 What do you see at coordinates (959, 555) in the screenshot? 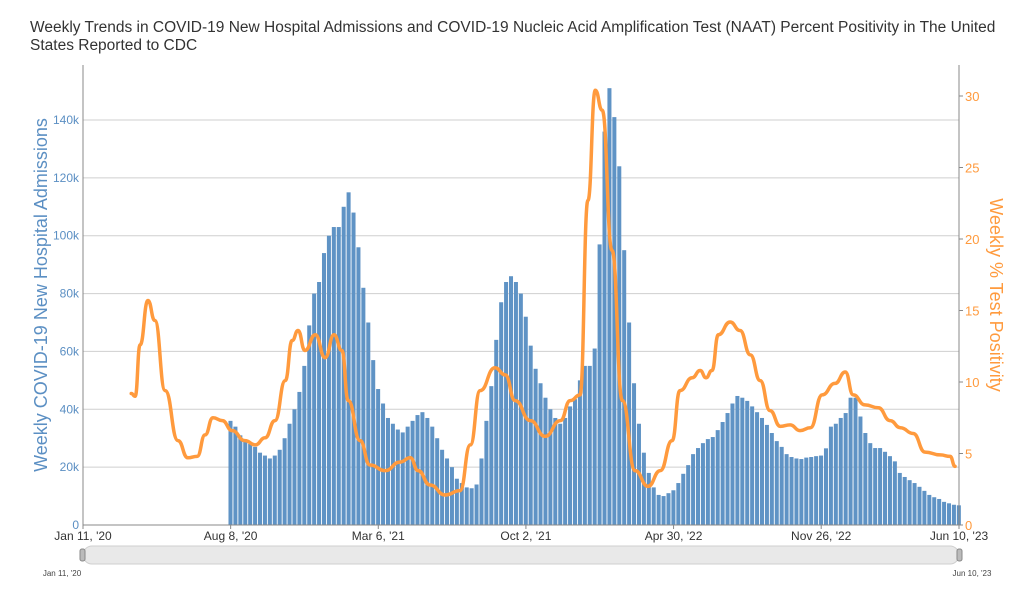
I see `range-slider-right-handle` at bounding box center [959, 555].